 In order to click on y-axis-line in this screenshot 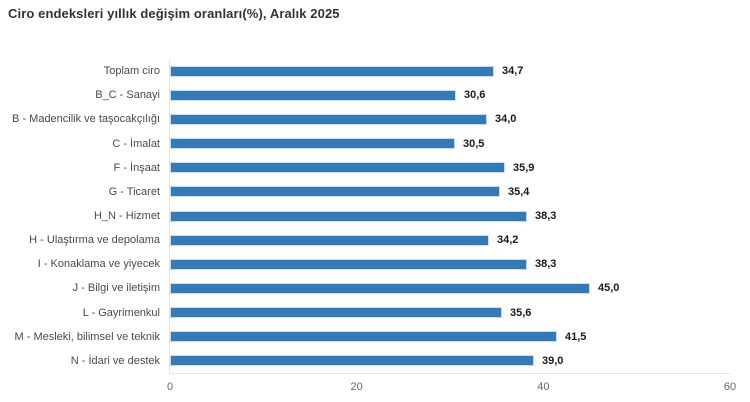, I will do `click(169, 216)`.